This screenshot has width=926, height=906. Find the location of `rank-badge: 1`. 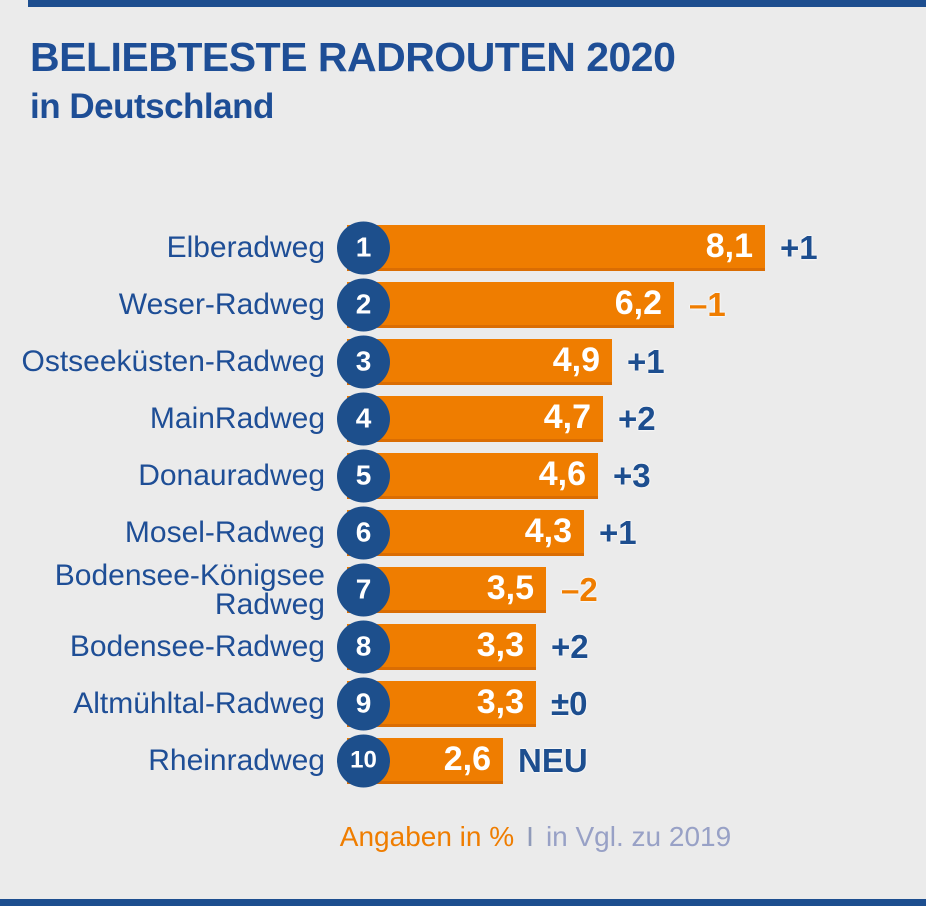

rank-badge: 1 is located at coordinates (363, 247).